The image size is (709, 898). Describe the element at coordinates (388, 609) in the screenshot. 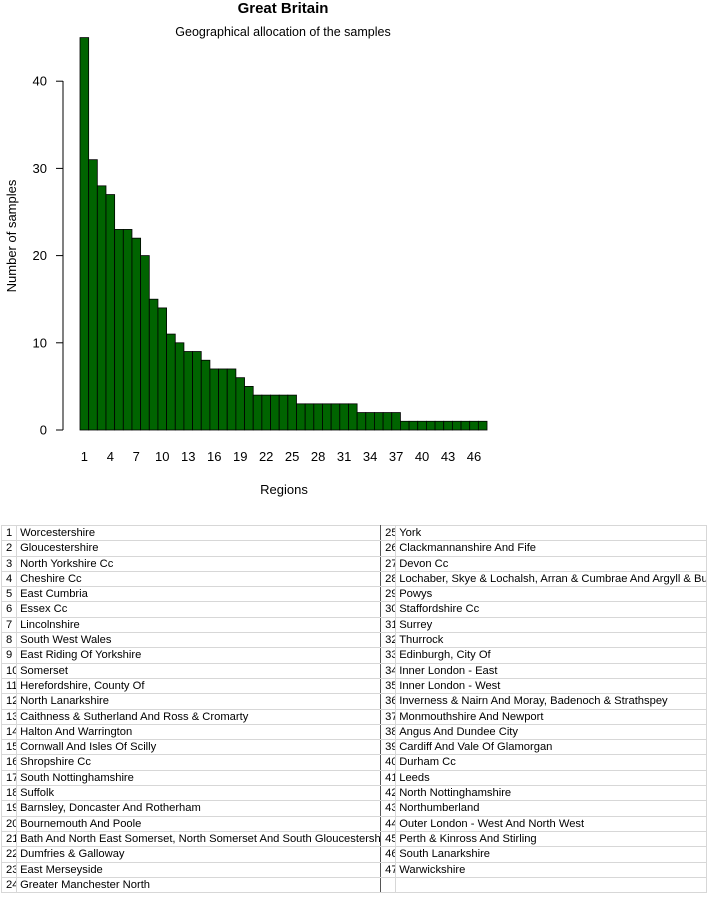

I see `legend-number: 30` at that location.